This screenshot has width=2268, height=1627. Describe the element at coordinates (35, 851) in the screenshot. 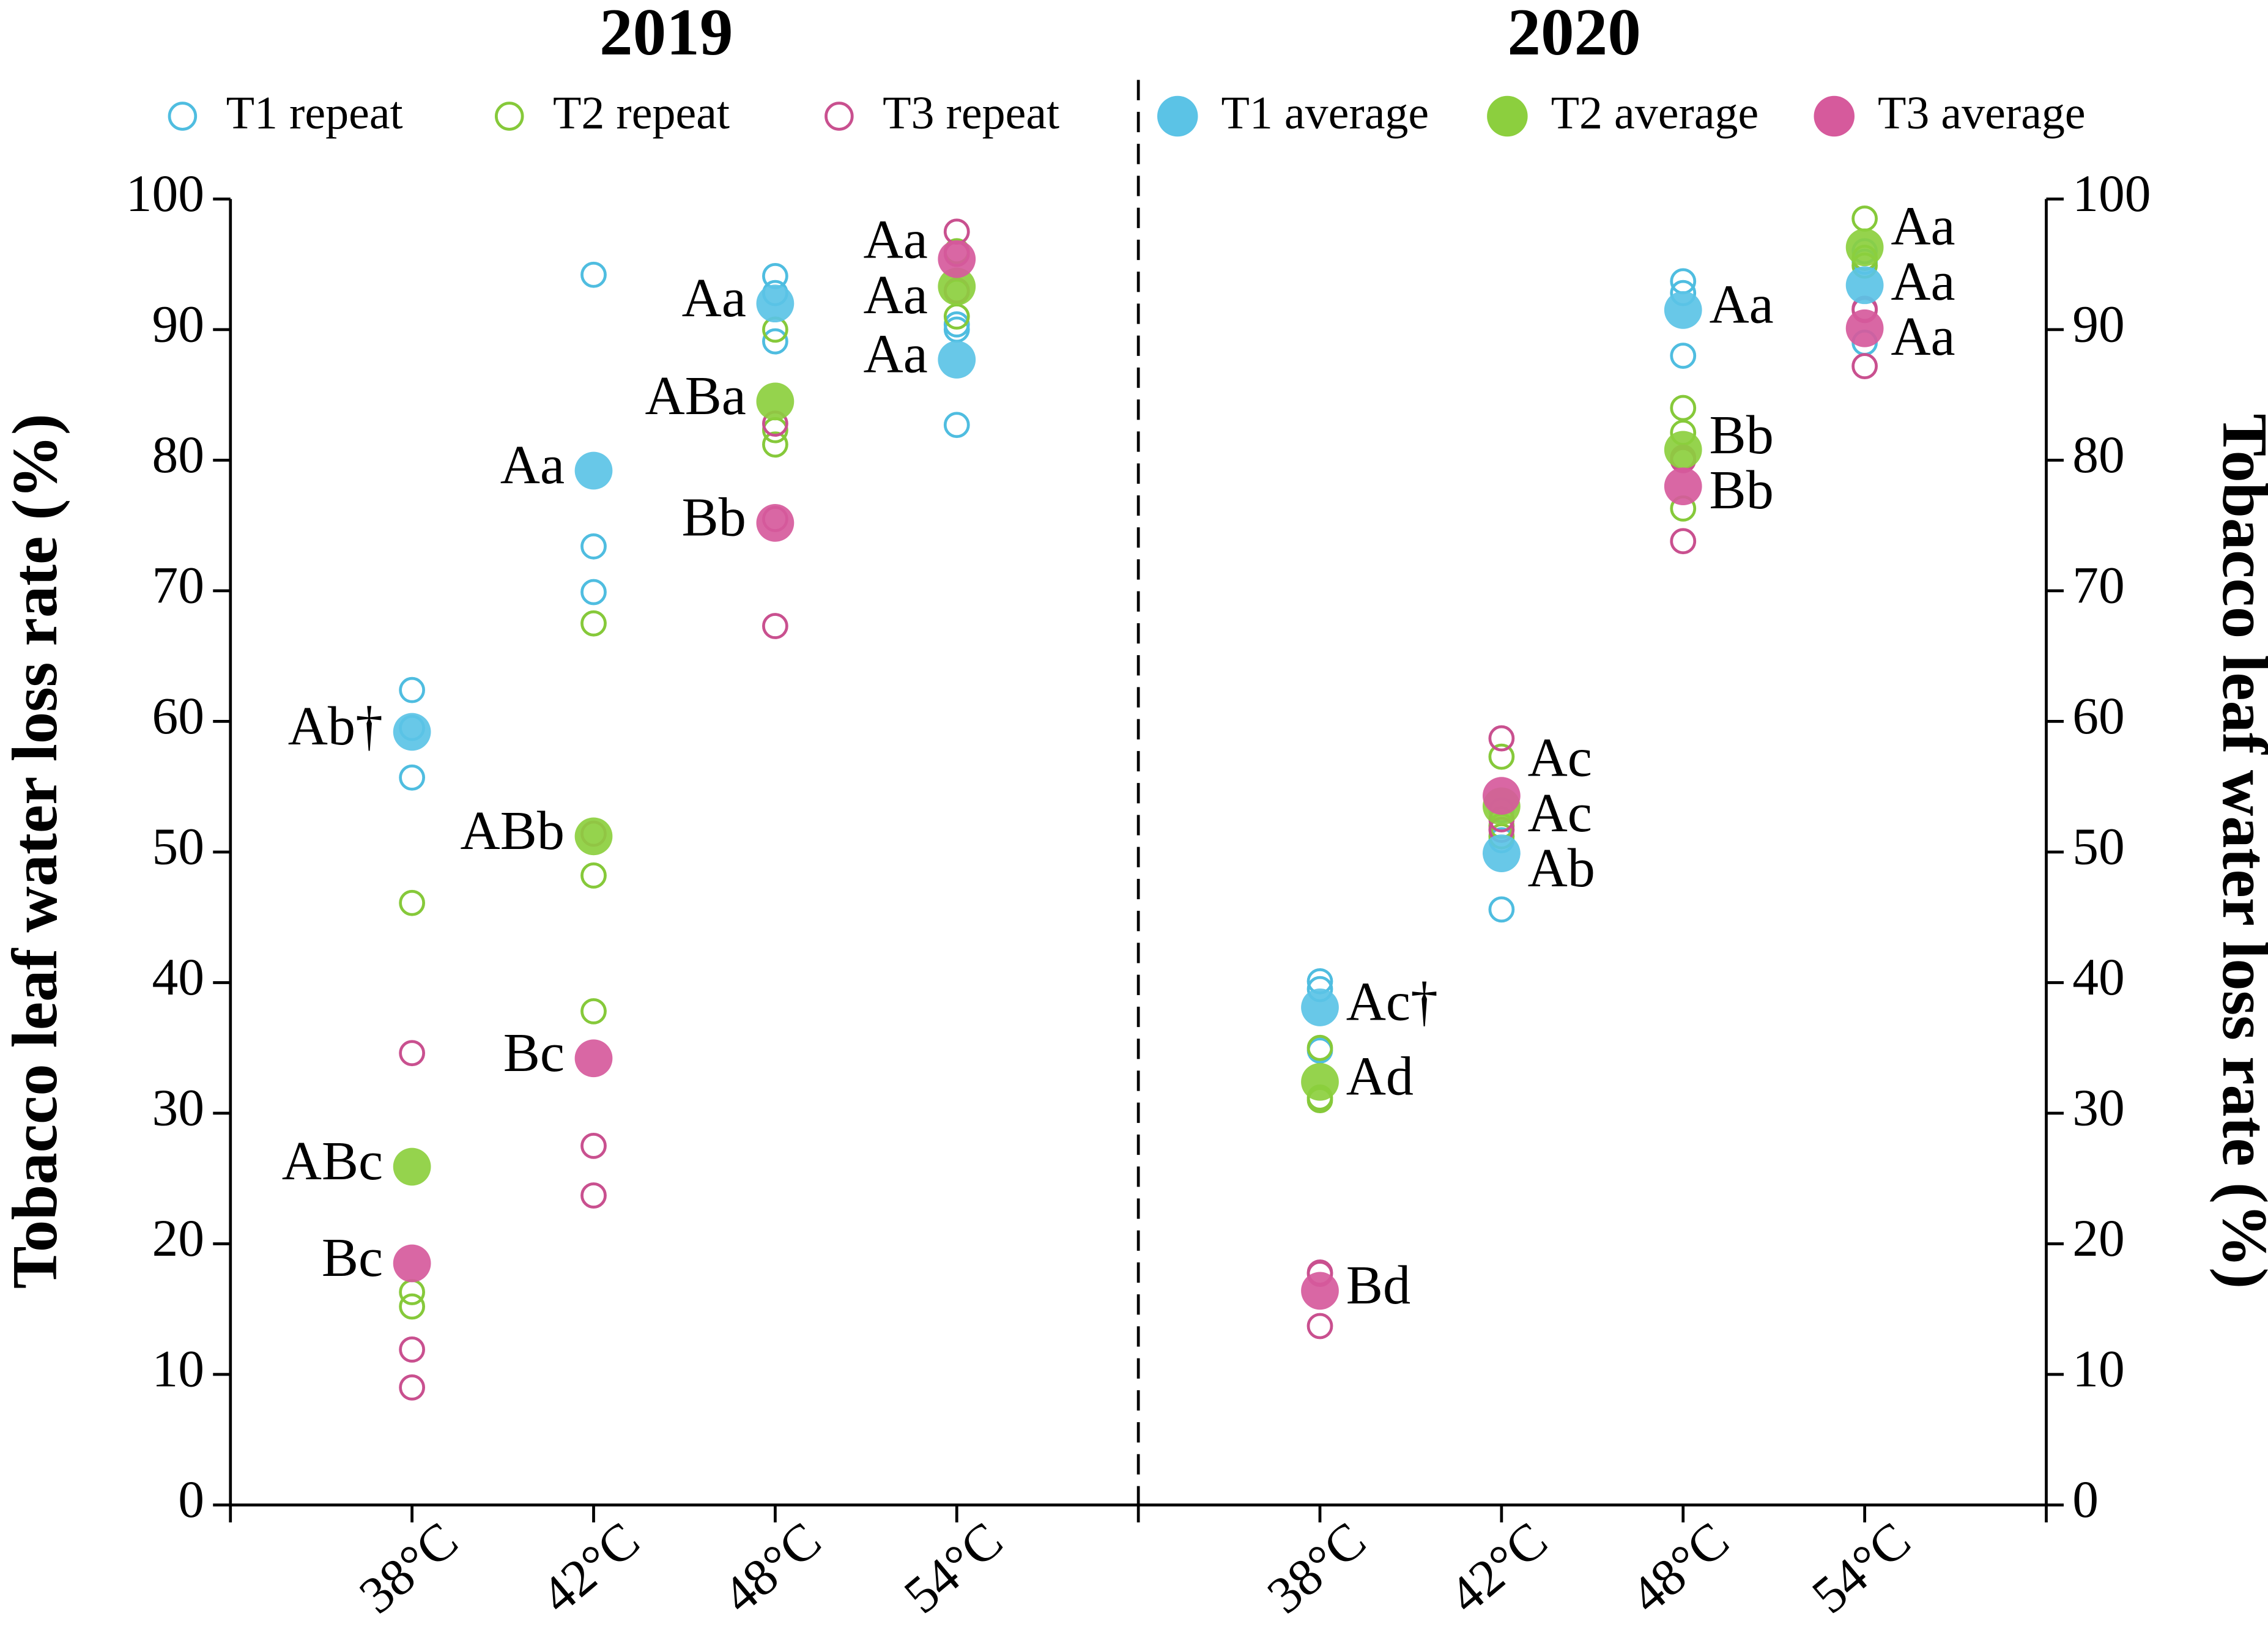

I see `y-axis-title: Tobacco leaf water loss rate (%)` at that location.